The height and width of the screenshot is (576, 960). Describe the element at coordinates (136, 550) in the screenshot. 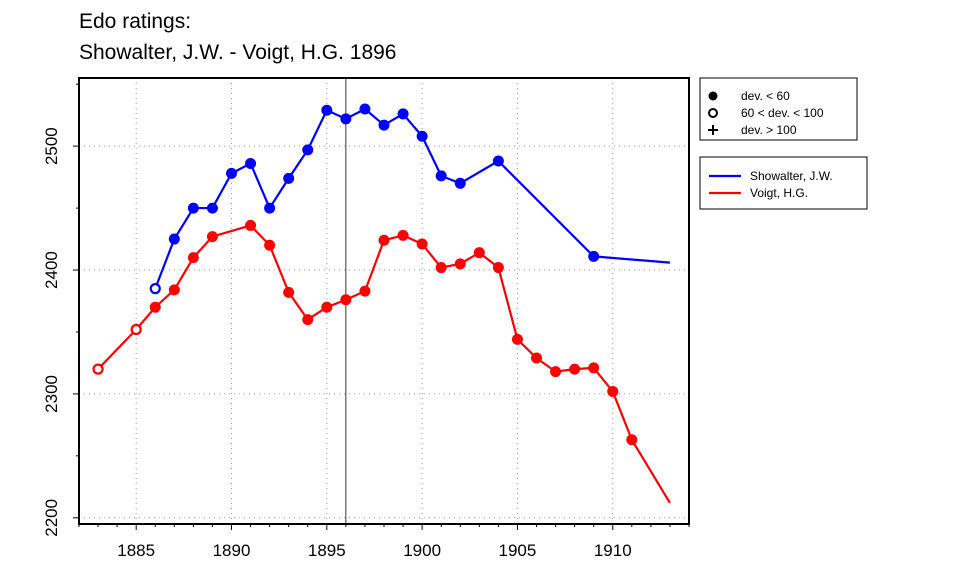

I see `x-tick-label: 1885` at that location.